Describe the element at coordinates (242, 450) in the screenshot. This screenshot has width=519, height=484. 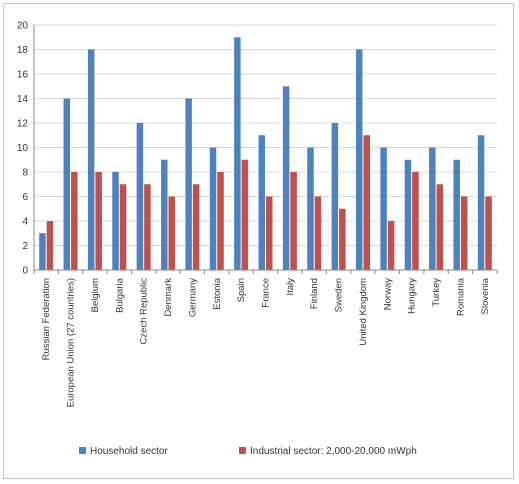
I see `legend-swatch-industrial` at that location.